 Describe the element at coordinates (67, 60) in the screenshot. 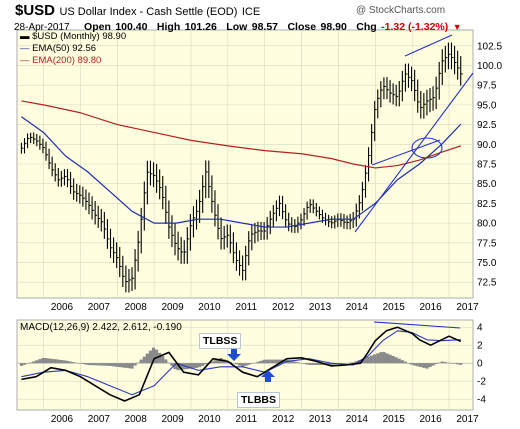

I see `legend-ema200-label: EMA(200) 89.80` at that location.